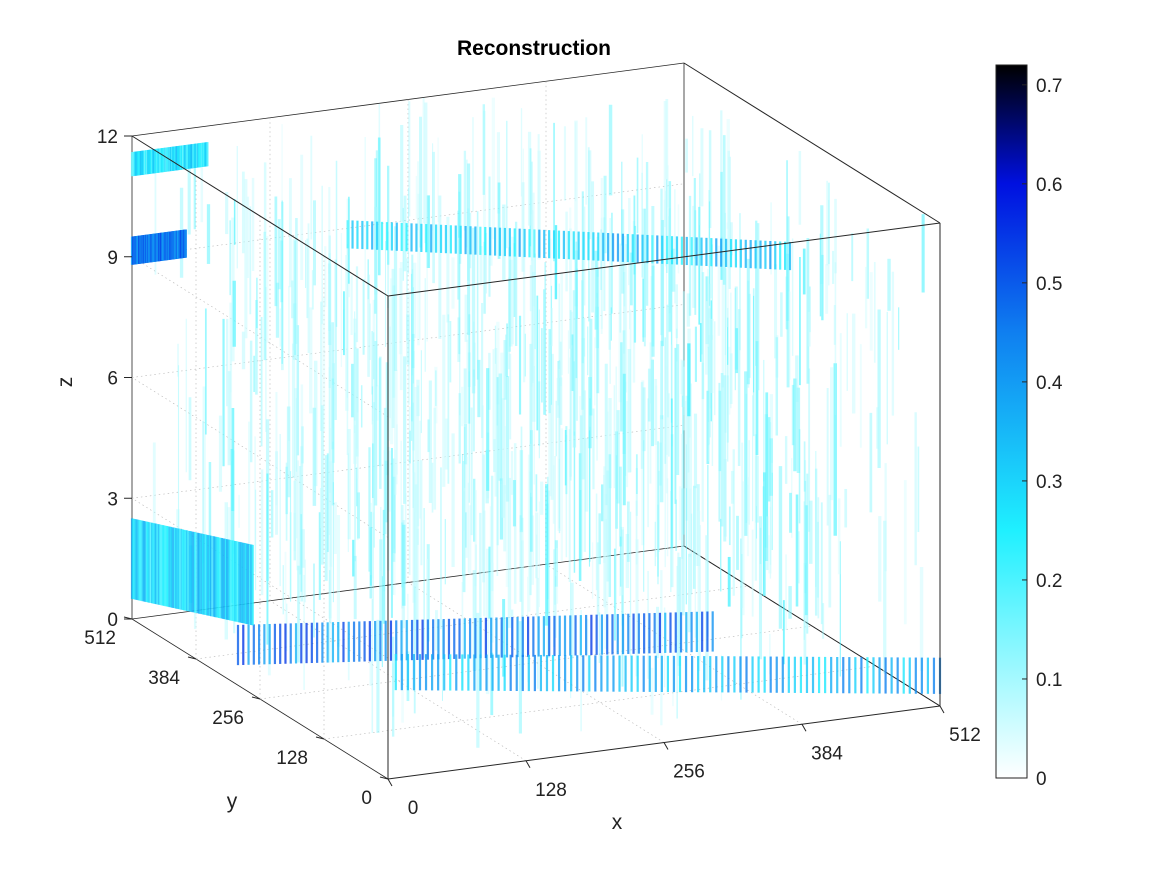 The width and height of the screenshot is (1167, 875). What do you see at coordinates (366, 798) in the screenshot?
I see `y-tick-label: 0` at bounding box center [366, 798].